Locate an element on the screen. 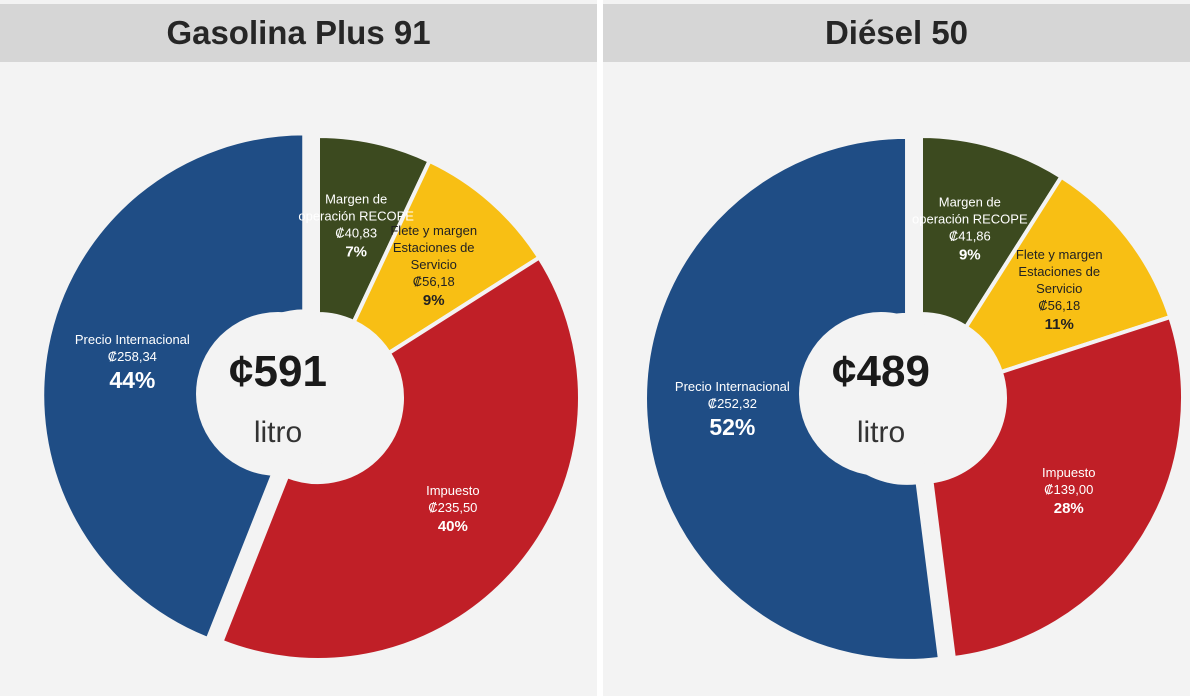  slice-label: Impuesto ₡139,00 28% is located at coordinates (1069, 492).